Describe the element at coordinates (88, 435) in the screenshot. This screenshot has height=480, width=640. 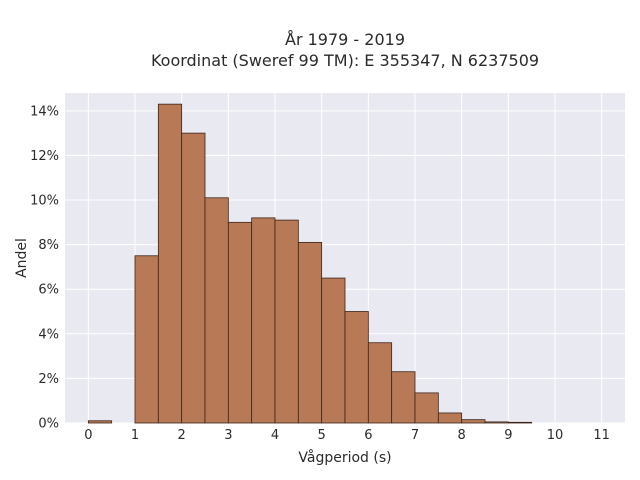
I see `x-tick-label: 0` at that location.